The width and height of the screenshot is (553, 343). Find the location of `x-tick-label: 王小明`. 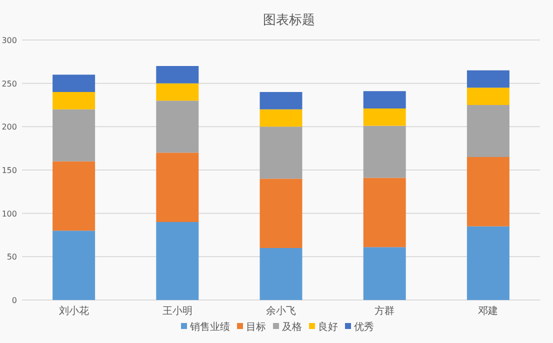

x-tick-label: 王小明 is located at coordinates (177, 311).